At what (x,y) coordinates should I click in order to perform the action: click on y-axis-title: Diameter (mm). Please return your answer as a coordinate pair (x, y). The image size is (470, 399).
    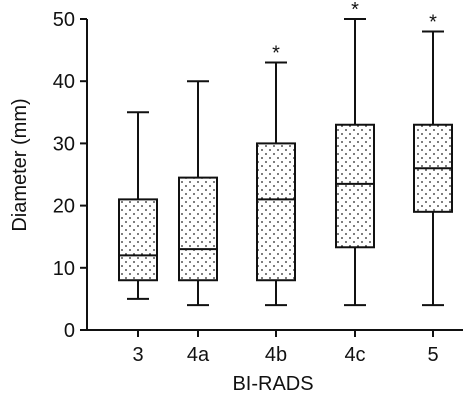
    Looking at the image, I should click on (20, 164).